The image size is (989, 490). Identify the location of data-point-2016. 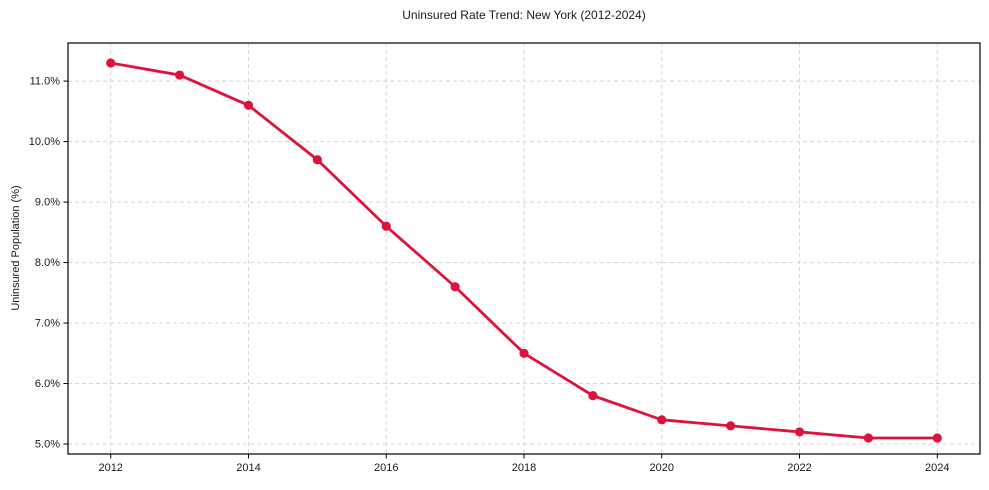
(386, 226).